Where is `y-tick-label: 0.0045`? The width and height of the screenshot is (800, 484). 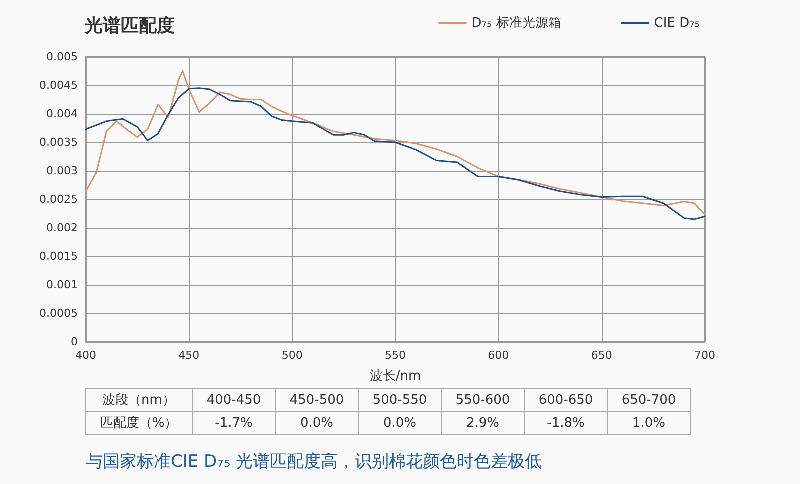
y-tick-label: 0.0045 is located at coordinates (59, 85).